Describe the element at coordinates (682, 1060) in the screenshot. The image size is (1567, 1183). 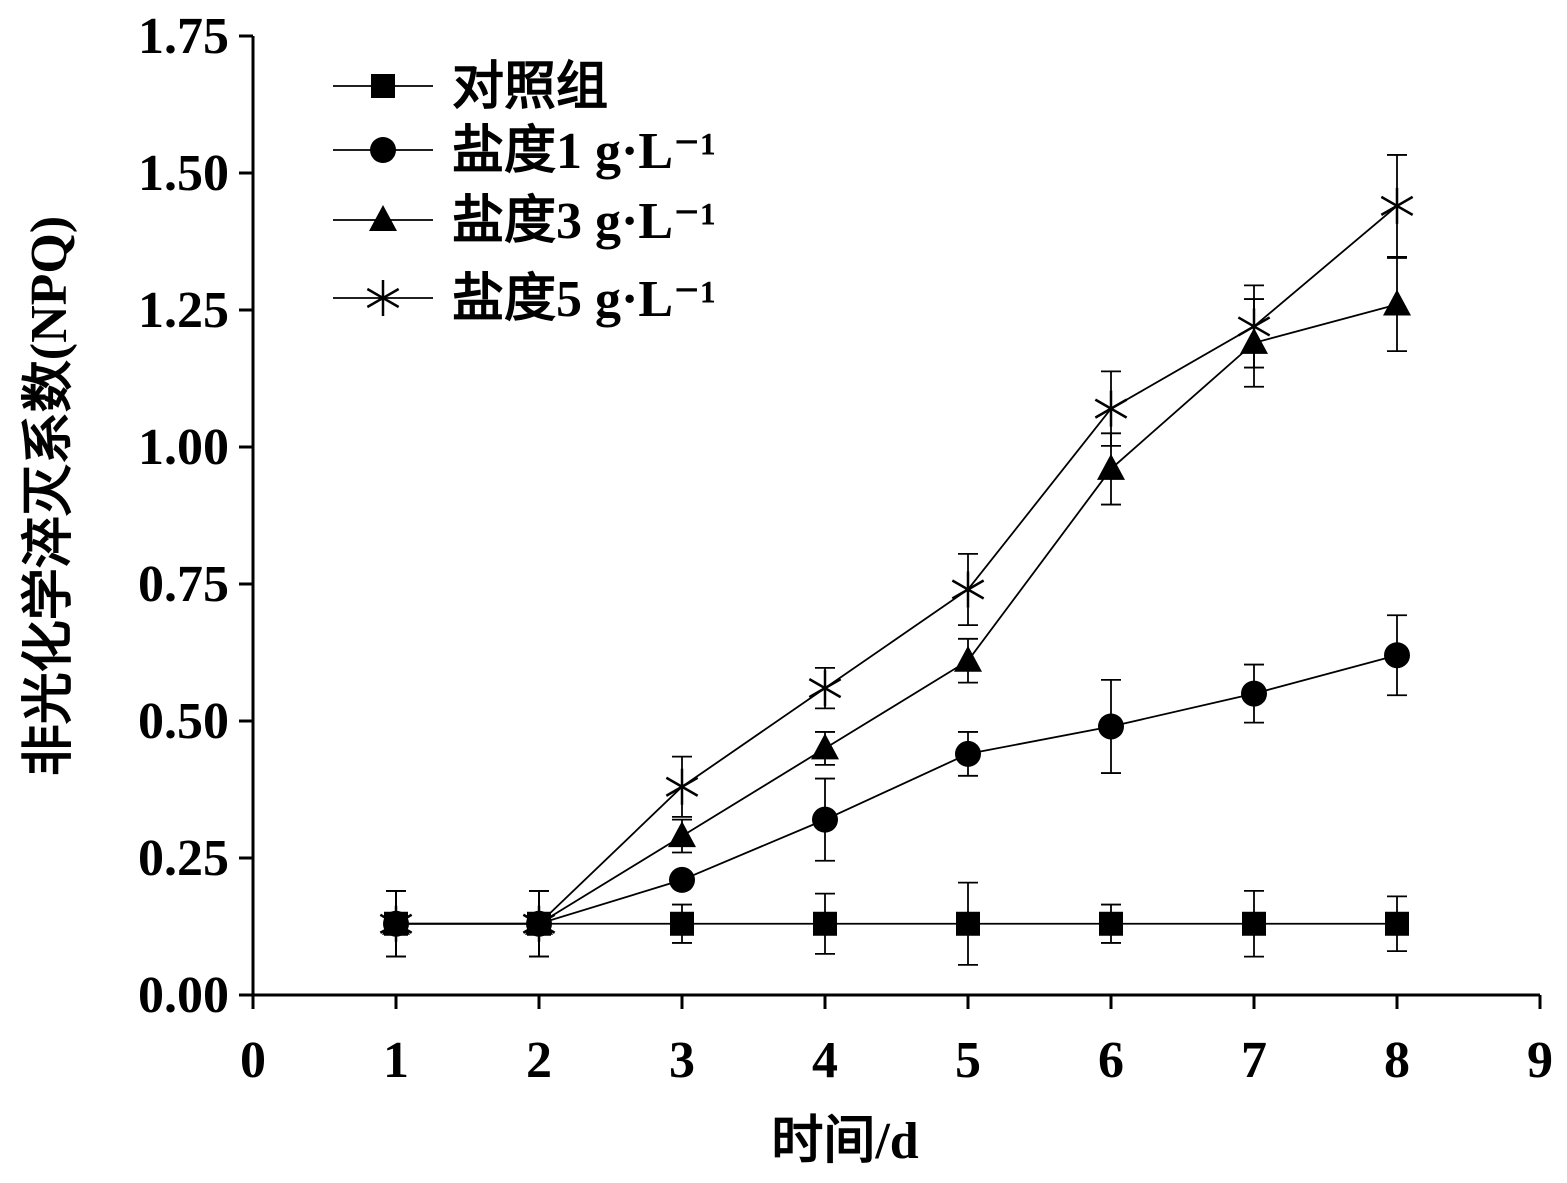
I see `x-tick-label: 3` at that location.